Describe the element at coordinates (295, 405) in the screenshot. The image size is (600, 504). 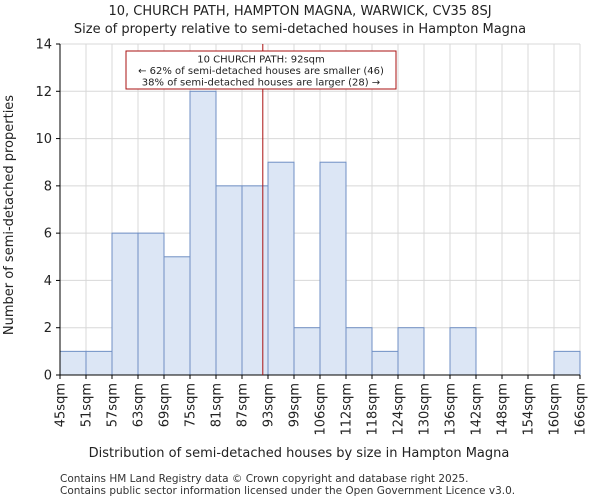
I see `x-tick-label: 99sqm` at that location.